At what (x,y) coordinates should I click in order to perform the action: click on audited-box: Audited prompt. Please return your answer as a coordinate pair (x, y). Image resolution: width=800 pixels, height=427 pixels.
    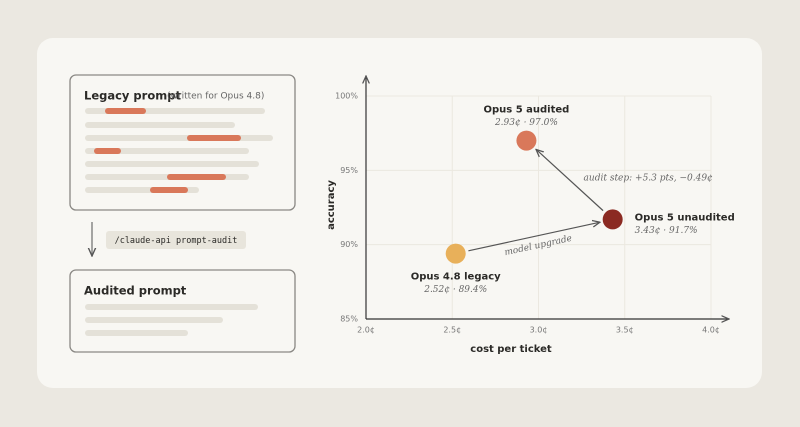
    Looking at the image, I should click on (182, 311).